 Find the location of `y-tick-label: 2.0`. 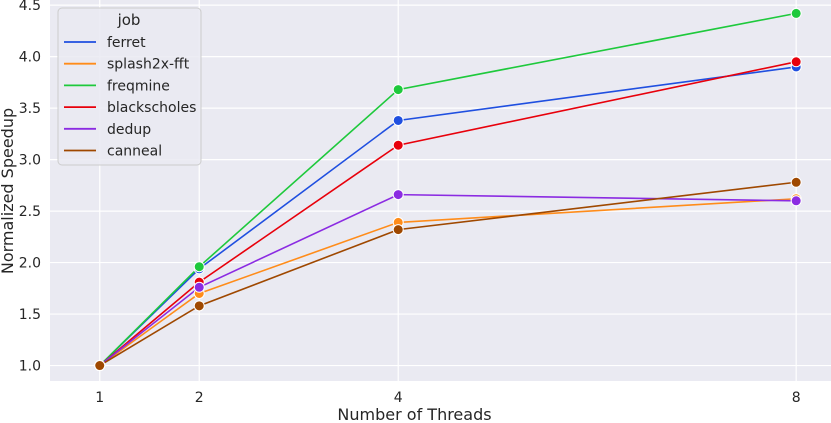

y-tick-label: 2.0 is located at coordinates (30, 264).